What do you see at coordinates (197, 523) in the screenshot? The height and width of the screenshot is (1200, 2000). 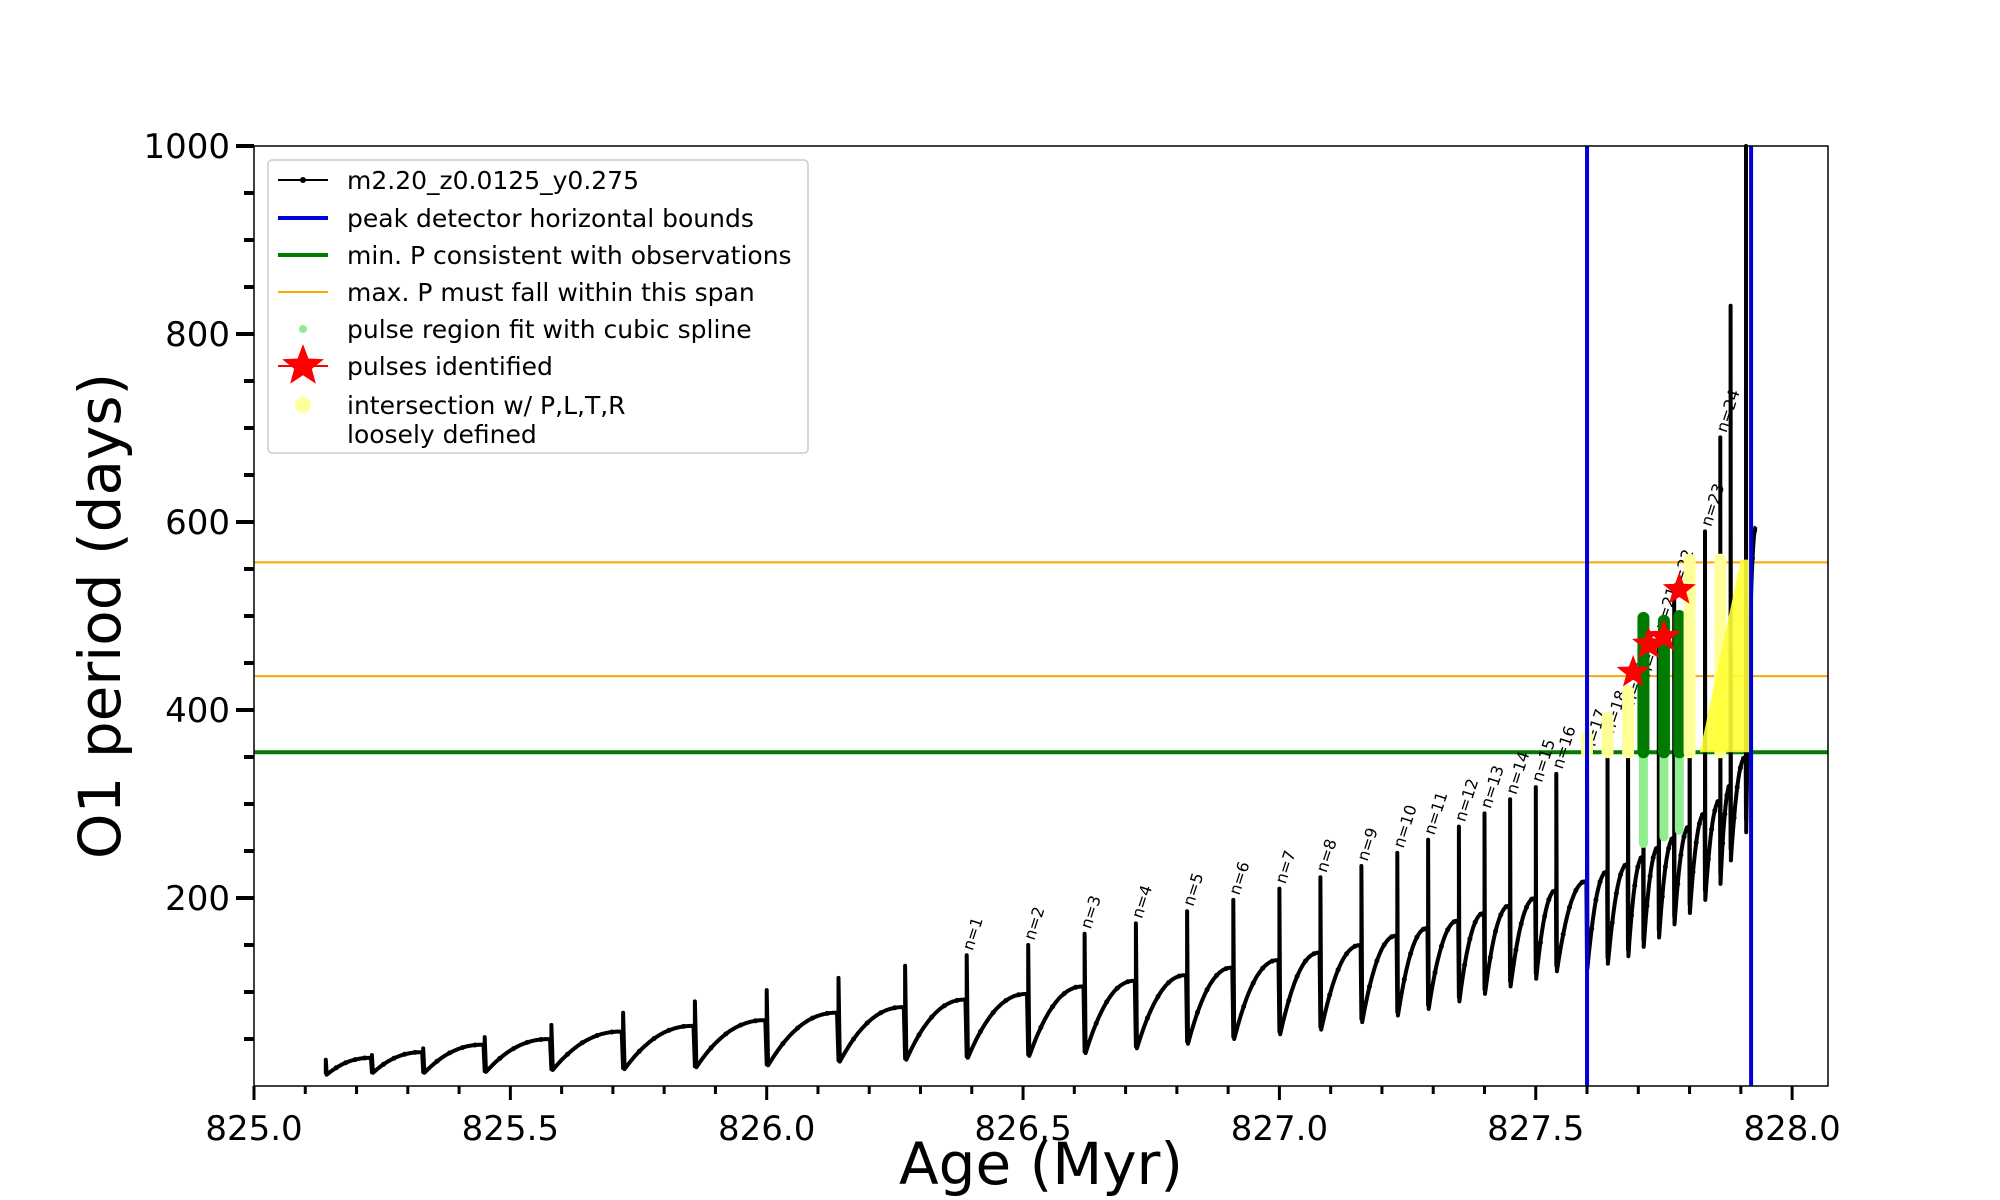 I see `y-tick-label: 600` at bounding box center [197, 523].